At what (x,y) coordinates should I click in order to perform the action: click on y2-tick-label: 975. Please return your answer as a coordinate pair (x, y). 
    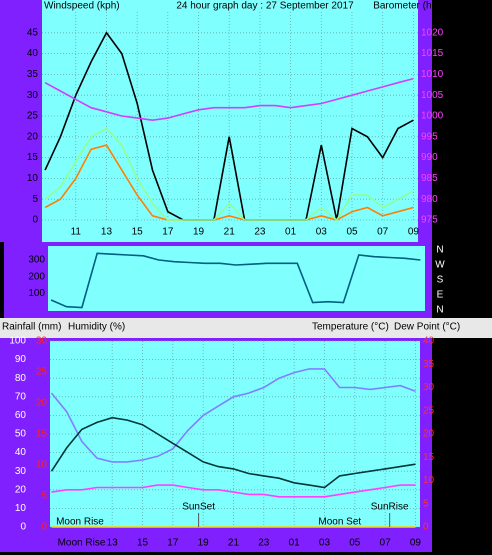
    Looking at the image, I should click on (429, 220).